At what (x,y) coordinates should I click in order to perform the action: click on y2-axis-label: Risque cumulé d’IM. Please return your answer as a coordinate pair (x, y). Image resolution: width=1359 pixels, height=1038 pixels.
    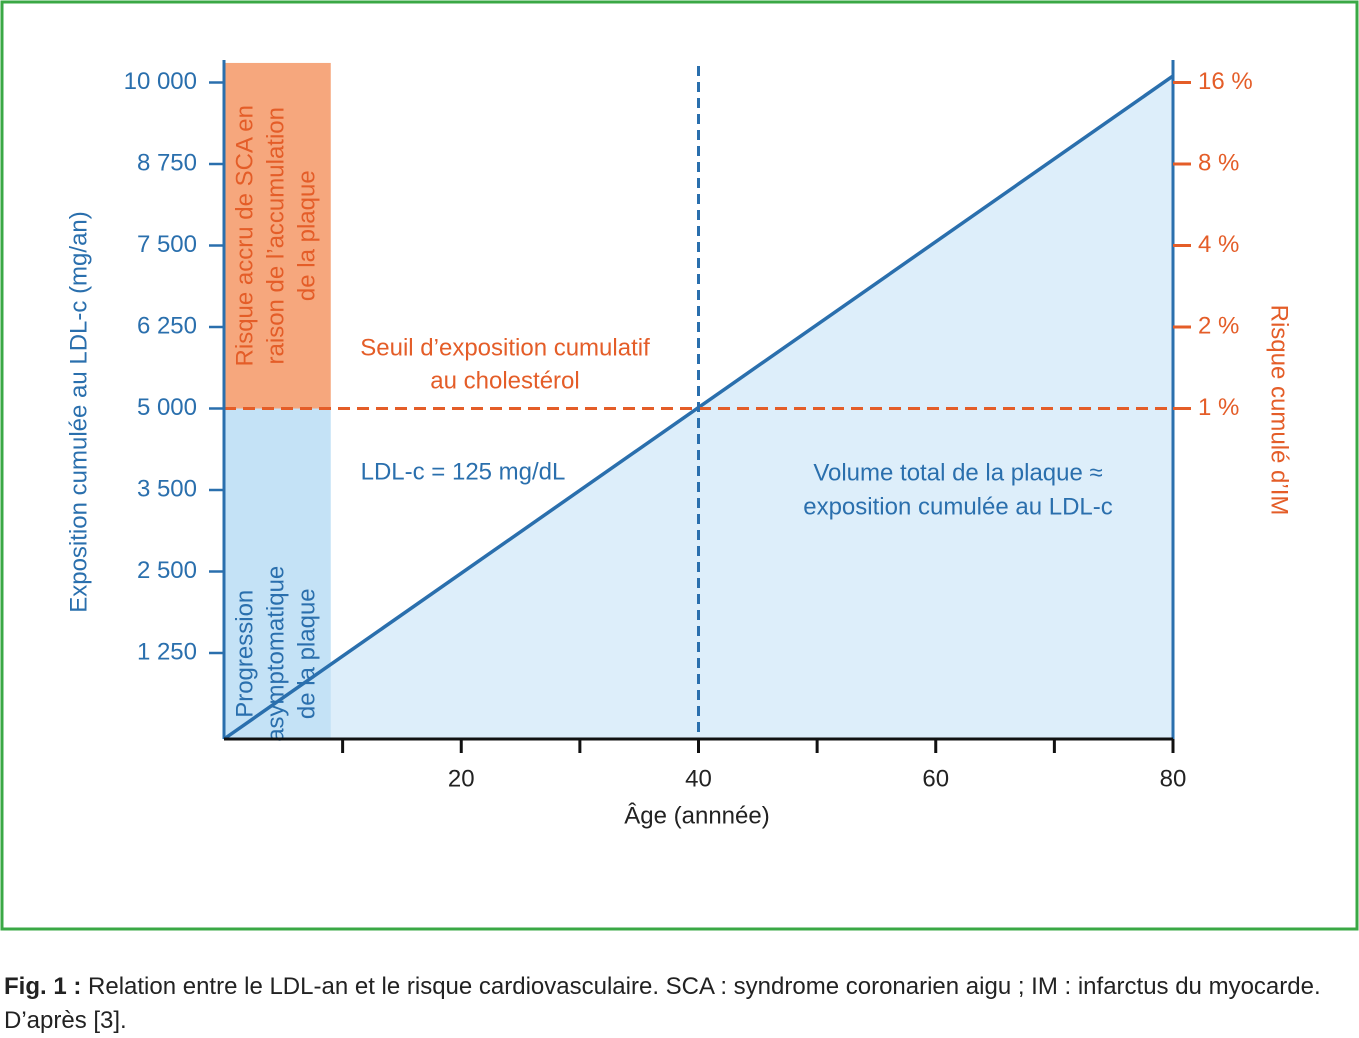
    Looking at the image, I should click on (1279, 410).